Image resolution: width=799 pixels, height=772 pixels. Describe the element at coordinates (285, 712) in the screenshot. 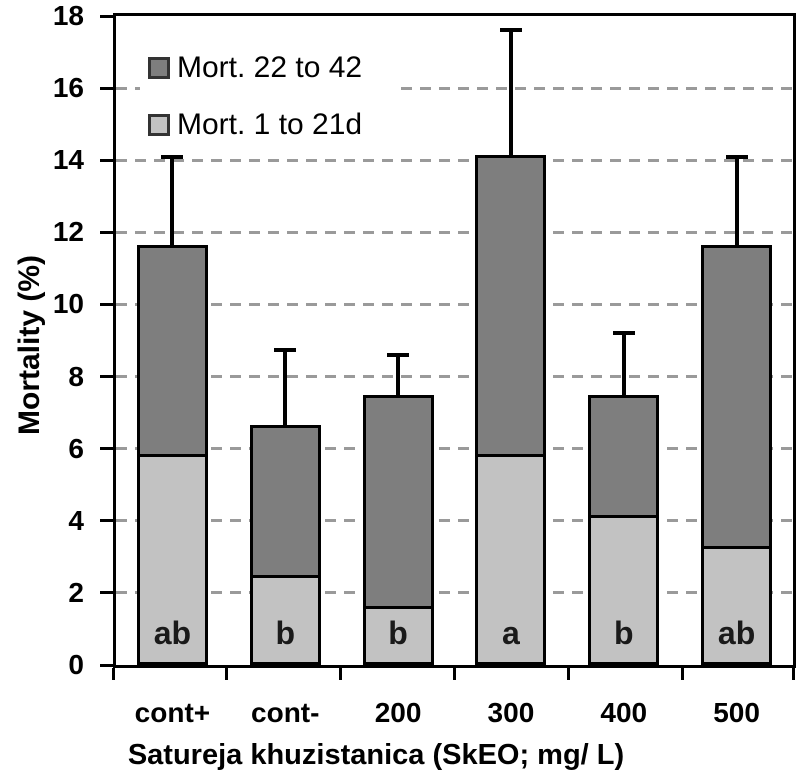

I see `x-category-label-cont-: cont-` at that location.